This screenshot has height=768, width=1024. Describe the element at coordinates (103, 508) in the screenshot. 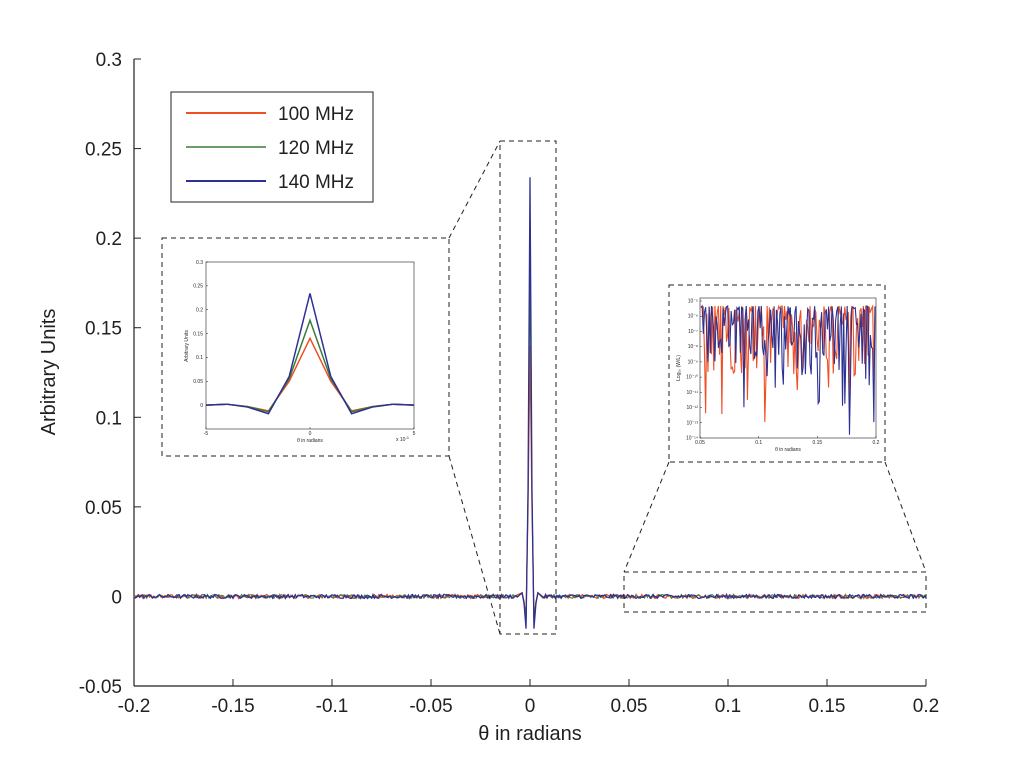

I see `y-tick-label: 0.05` at that location.